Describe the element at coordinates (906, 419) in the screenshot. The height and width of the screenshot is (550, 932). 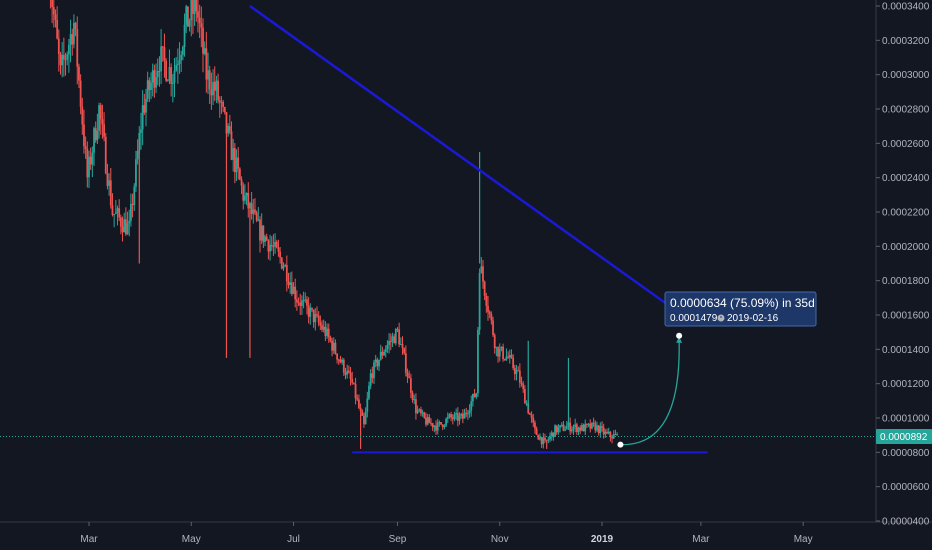
I see `price-tick-label: 0.0001000` at that location.